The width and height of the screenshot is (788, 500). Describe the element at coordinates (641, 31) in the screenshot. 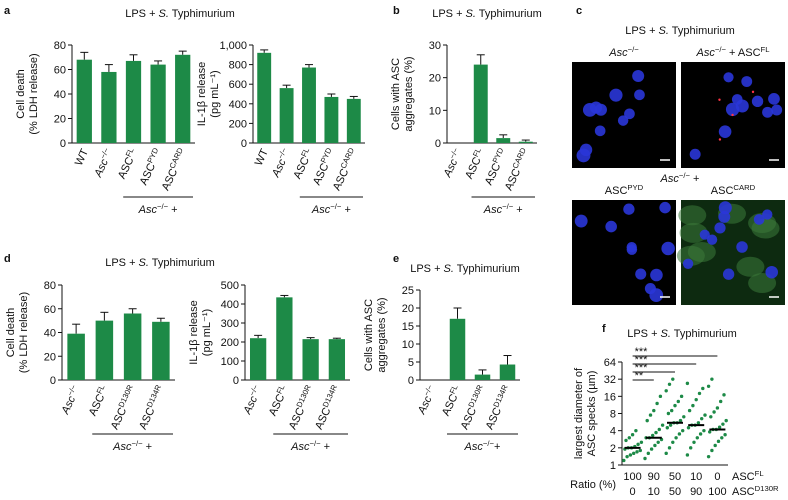

I see `text-part: LPS +` at that location.